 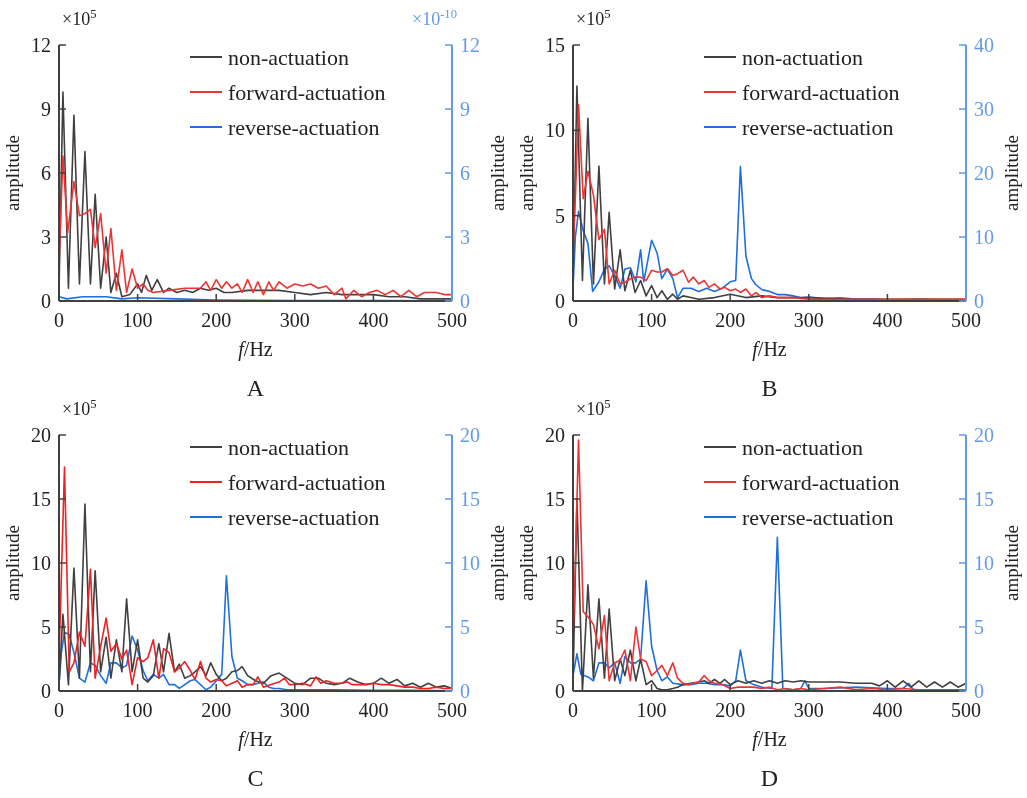 I want to click on text: ×10$^{-10}$, so click(x=434, y=18).